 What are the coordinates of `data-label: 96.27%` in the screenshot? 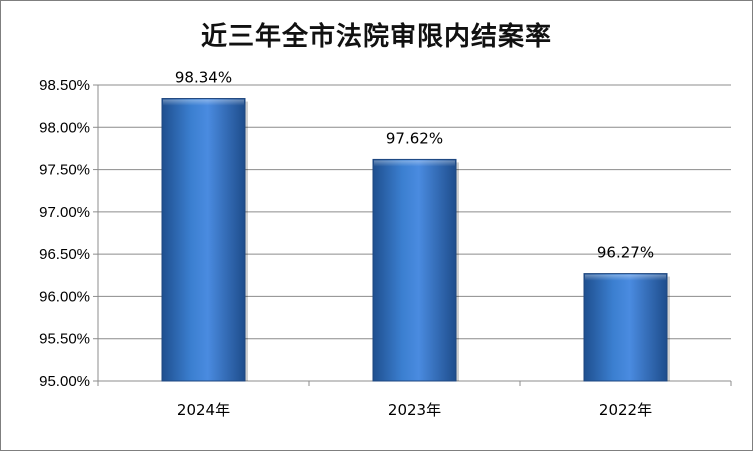 It's located at (625, 253).